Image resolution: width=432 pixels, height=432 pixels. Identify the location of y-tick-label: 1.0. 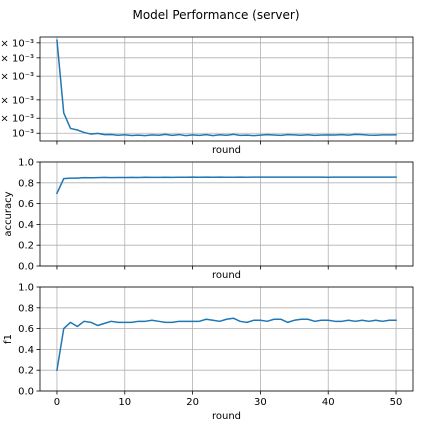
(26, 288).